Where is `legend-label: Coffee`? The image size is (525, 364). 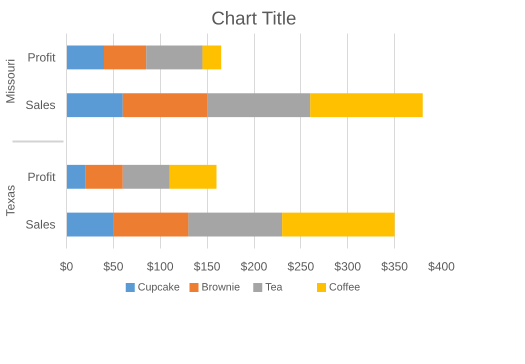 legend-label: Coffee is located at coordinates (344, 288).